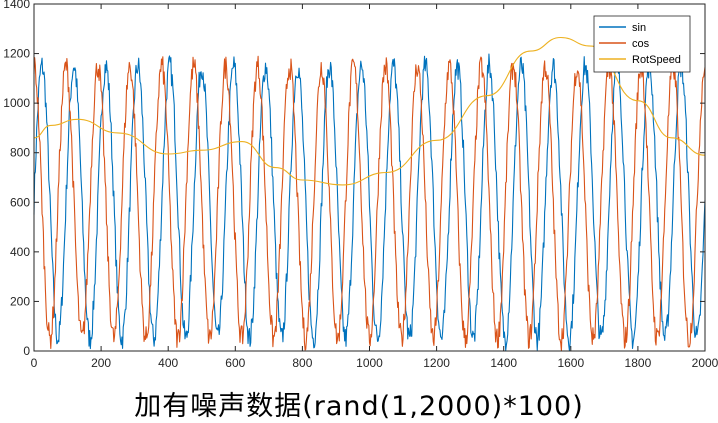 Image resolution: width=718 pixels, height=423 pixels. Describe the element at coordinates (638, 363) in the screenshot. I see `x-tick-label: 1800` at that location.